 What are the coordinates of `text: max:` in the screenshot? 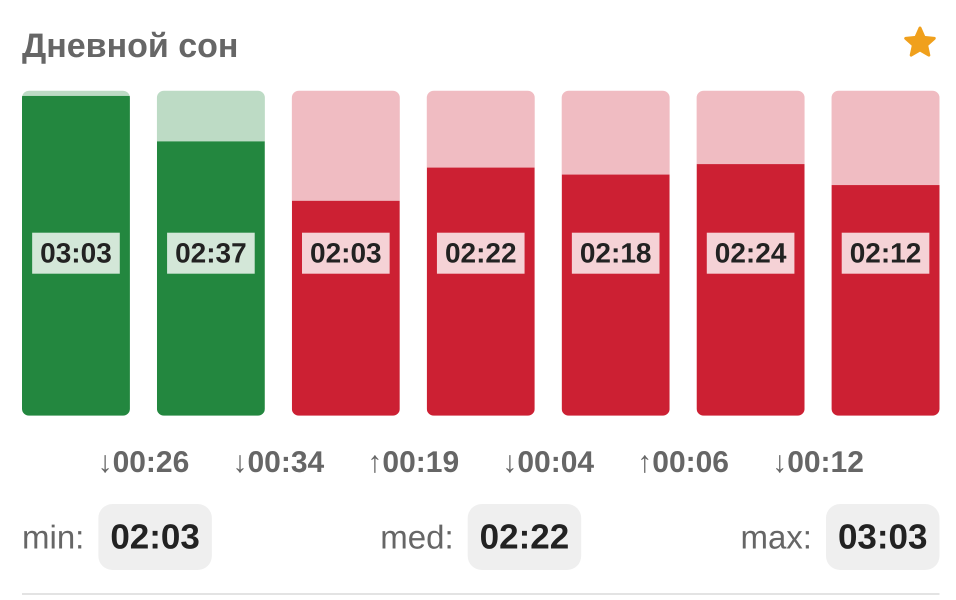 It's located at (776, 537).